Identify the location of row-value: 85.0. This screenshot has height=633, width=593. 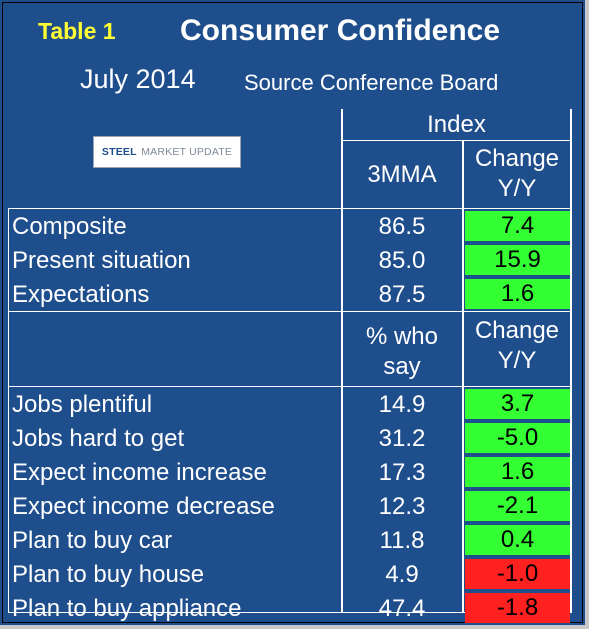
(402, 260).